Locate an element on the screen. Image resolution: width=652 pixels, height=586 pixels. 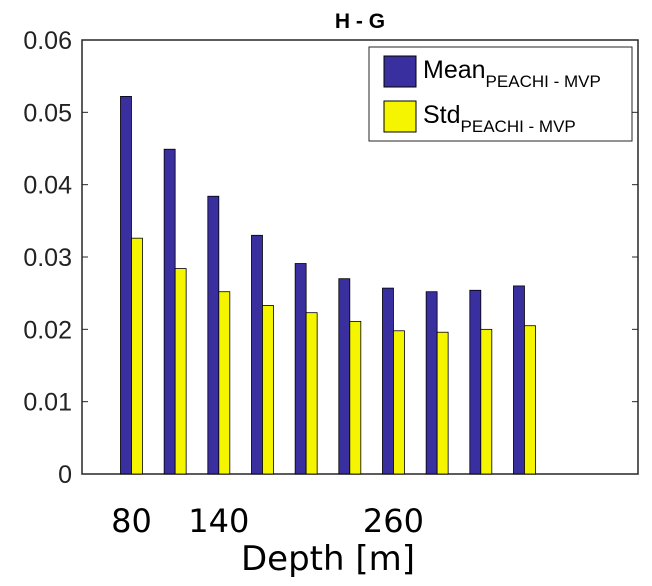
x-axis-tick-labels: 80 140 260 is located at coordinates (267, 521).